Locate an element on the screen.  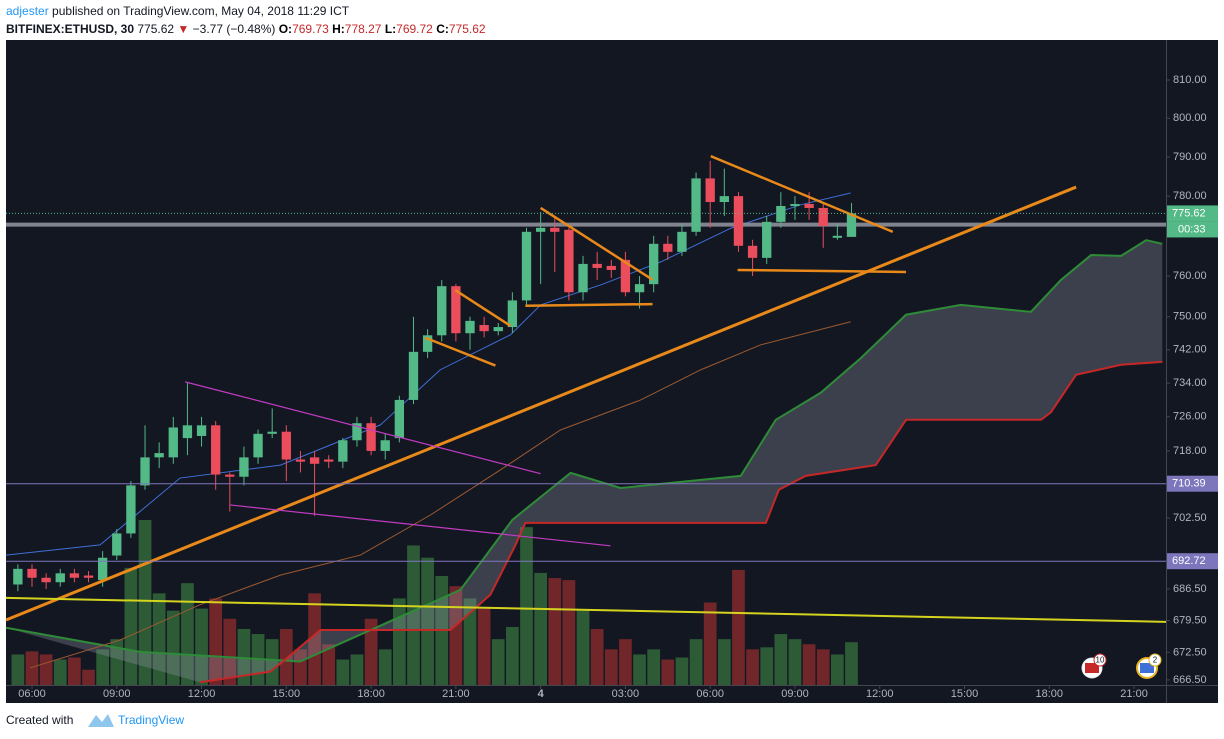
x-tick-label: 18:00 is located at coordinates (1050, 694).